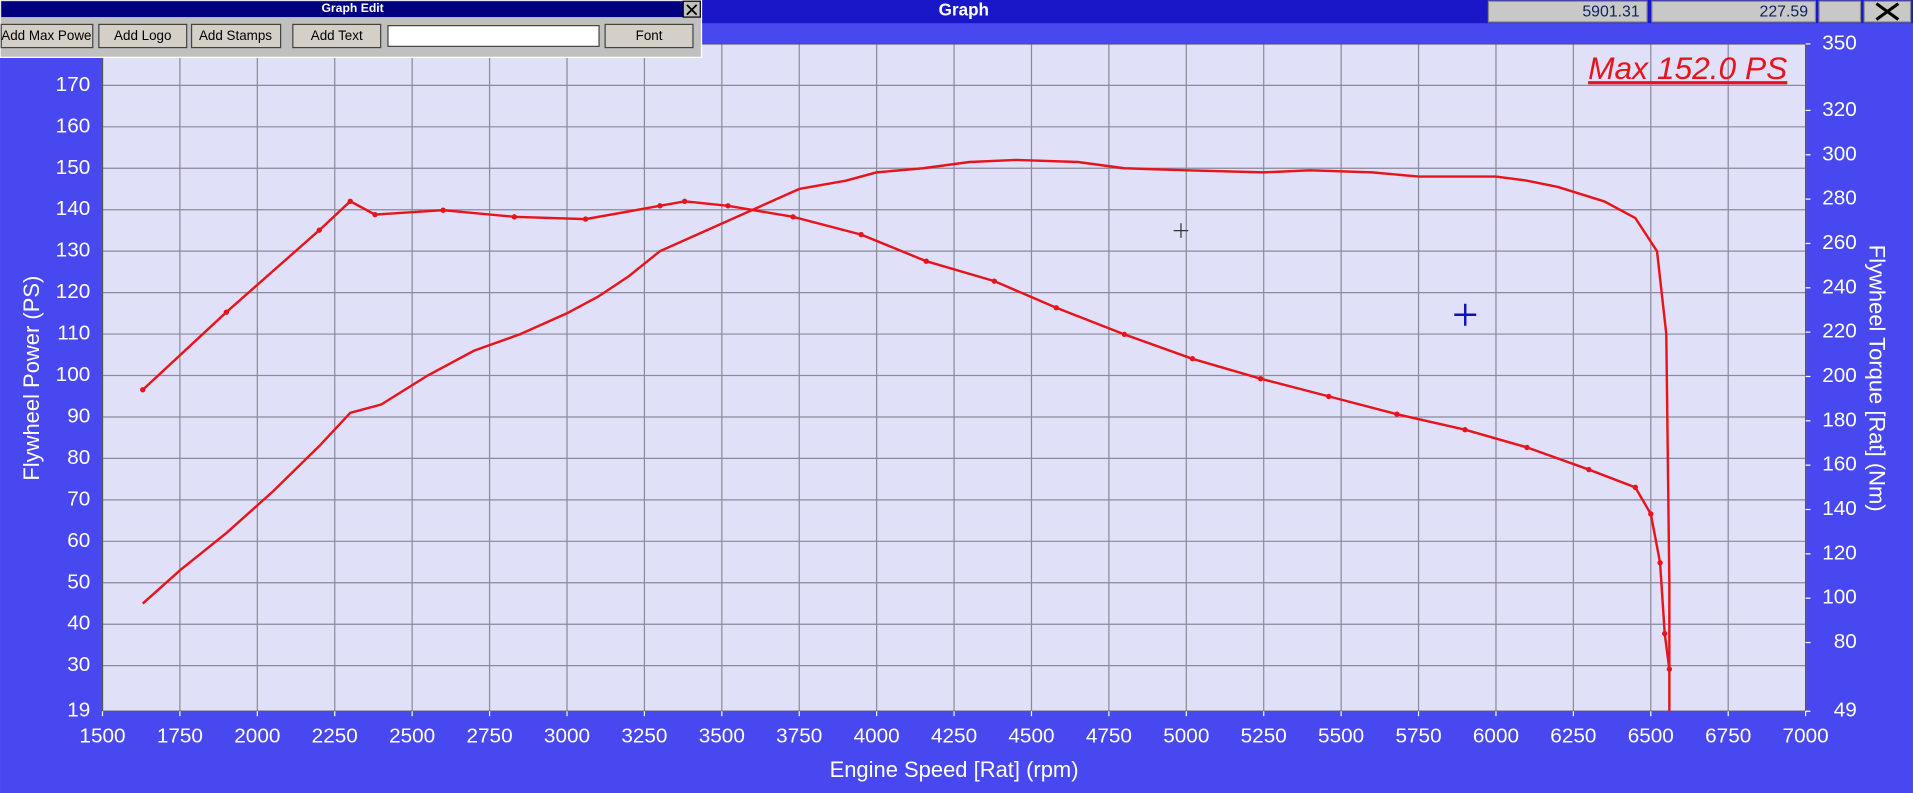 Image resolution: width=1913 pixels, height=793 pixels. I want to click on window-title: Graph, so click(964, 9).